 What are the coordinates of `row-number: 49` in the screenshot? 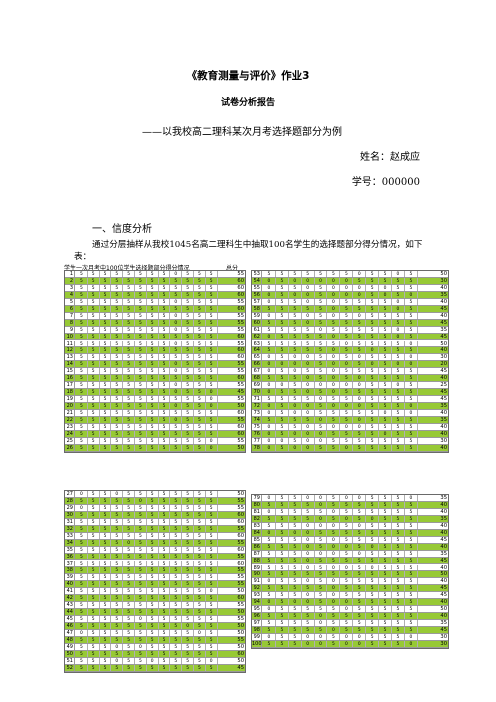 It's located at (70, 646).